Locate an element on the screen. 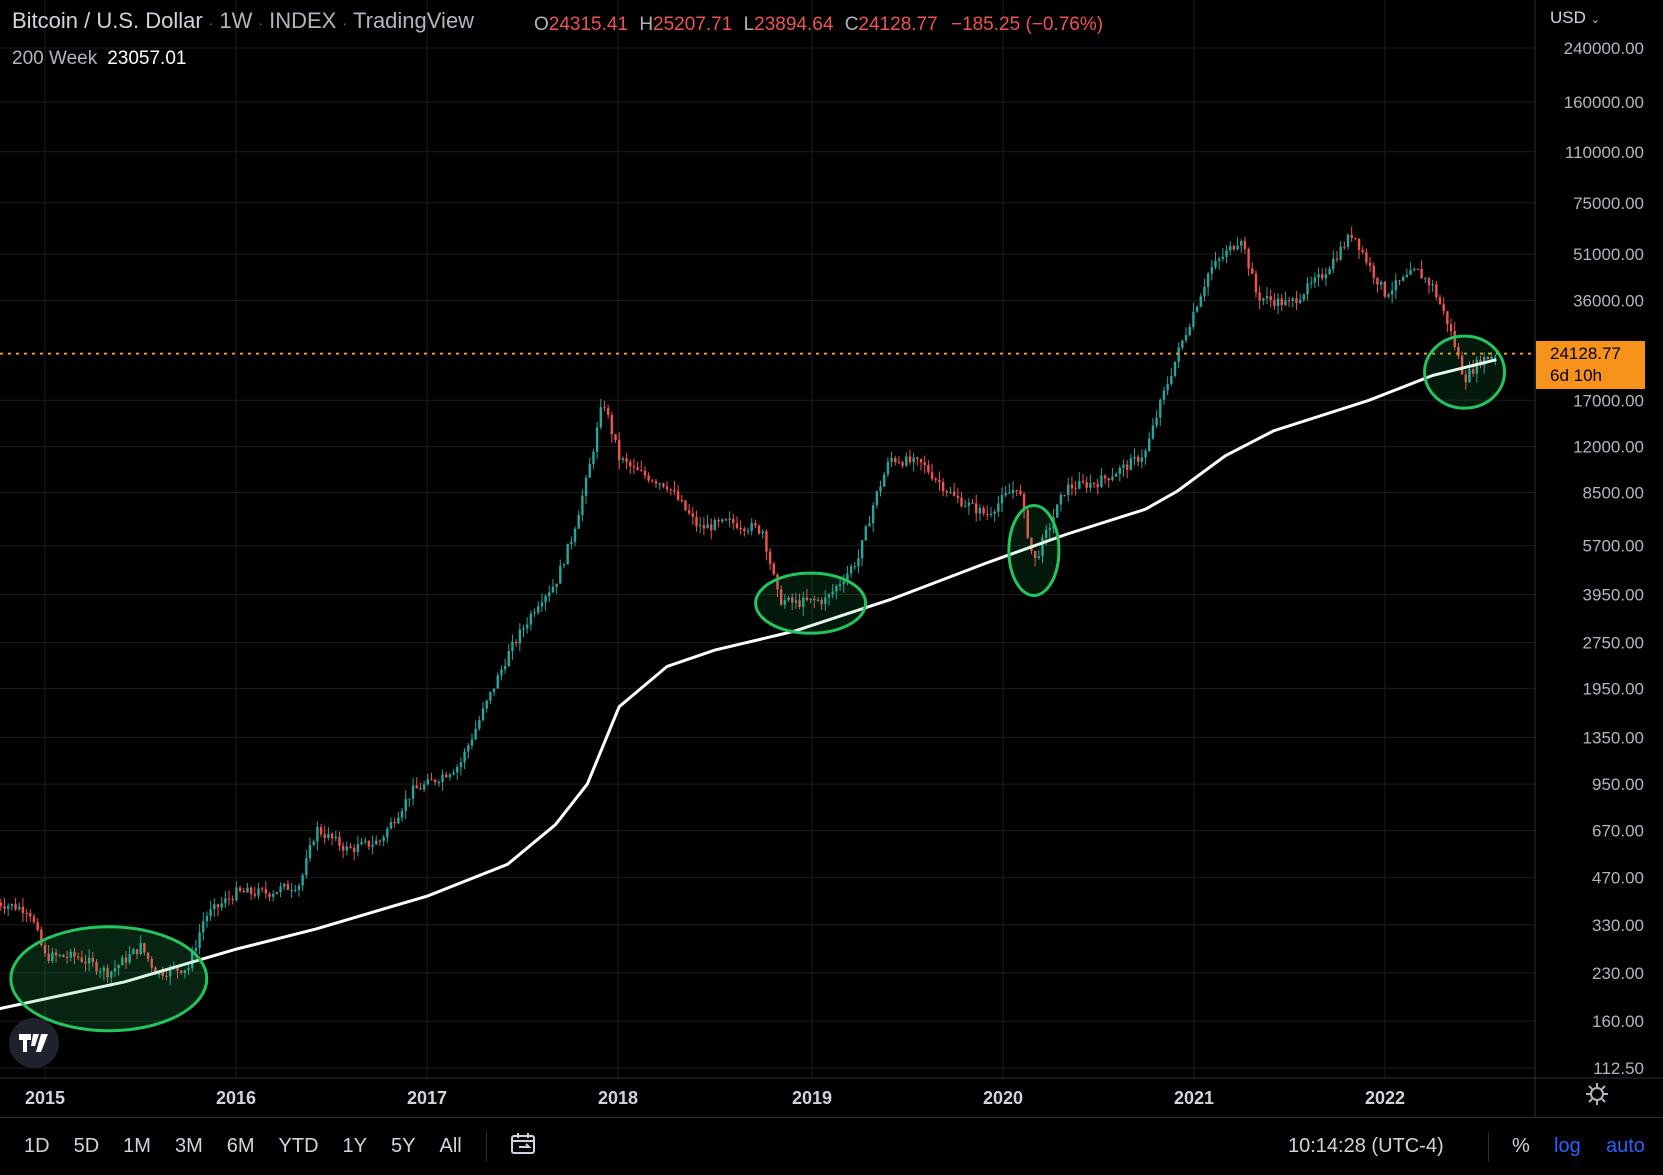  symbol-name: Bitcoin / U.S. Dollar is located at coordinates (107, 20).